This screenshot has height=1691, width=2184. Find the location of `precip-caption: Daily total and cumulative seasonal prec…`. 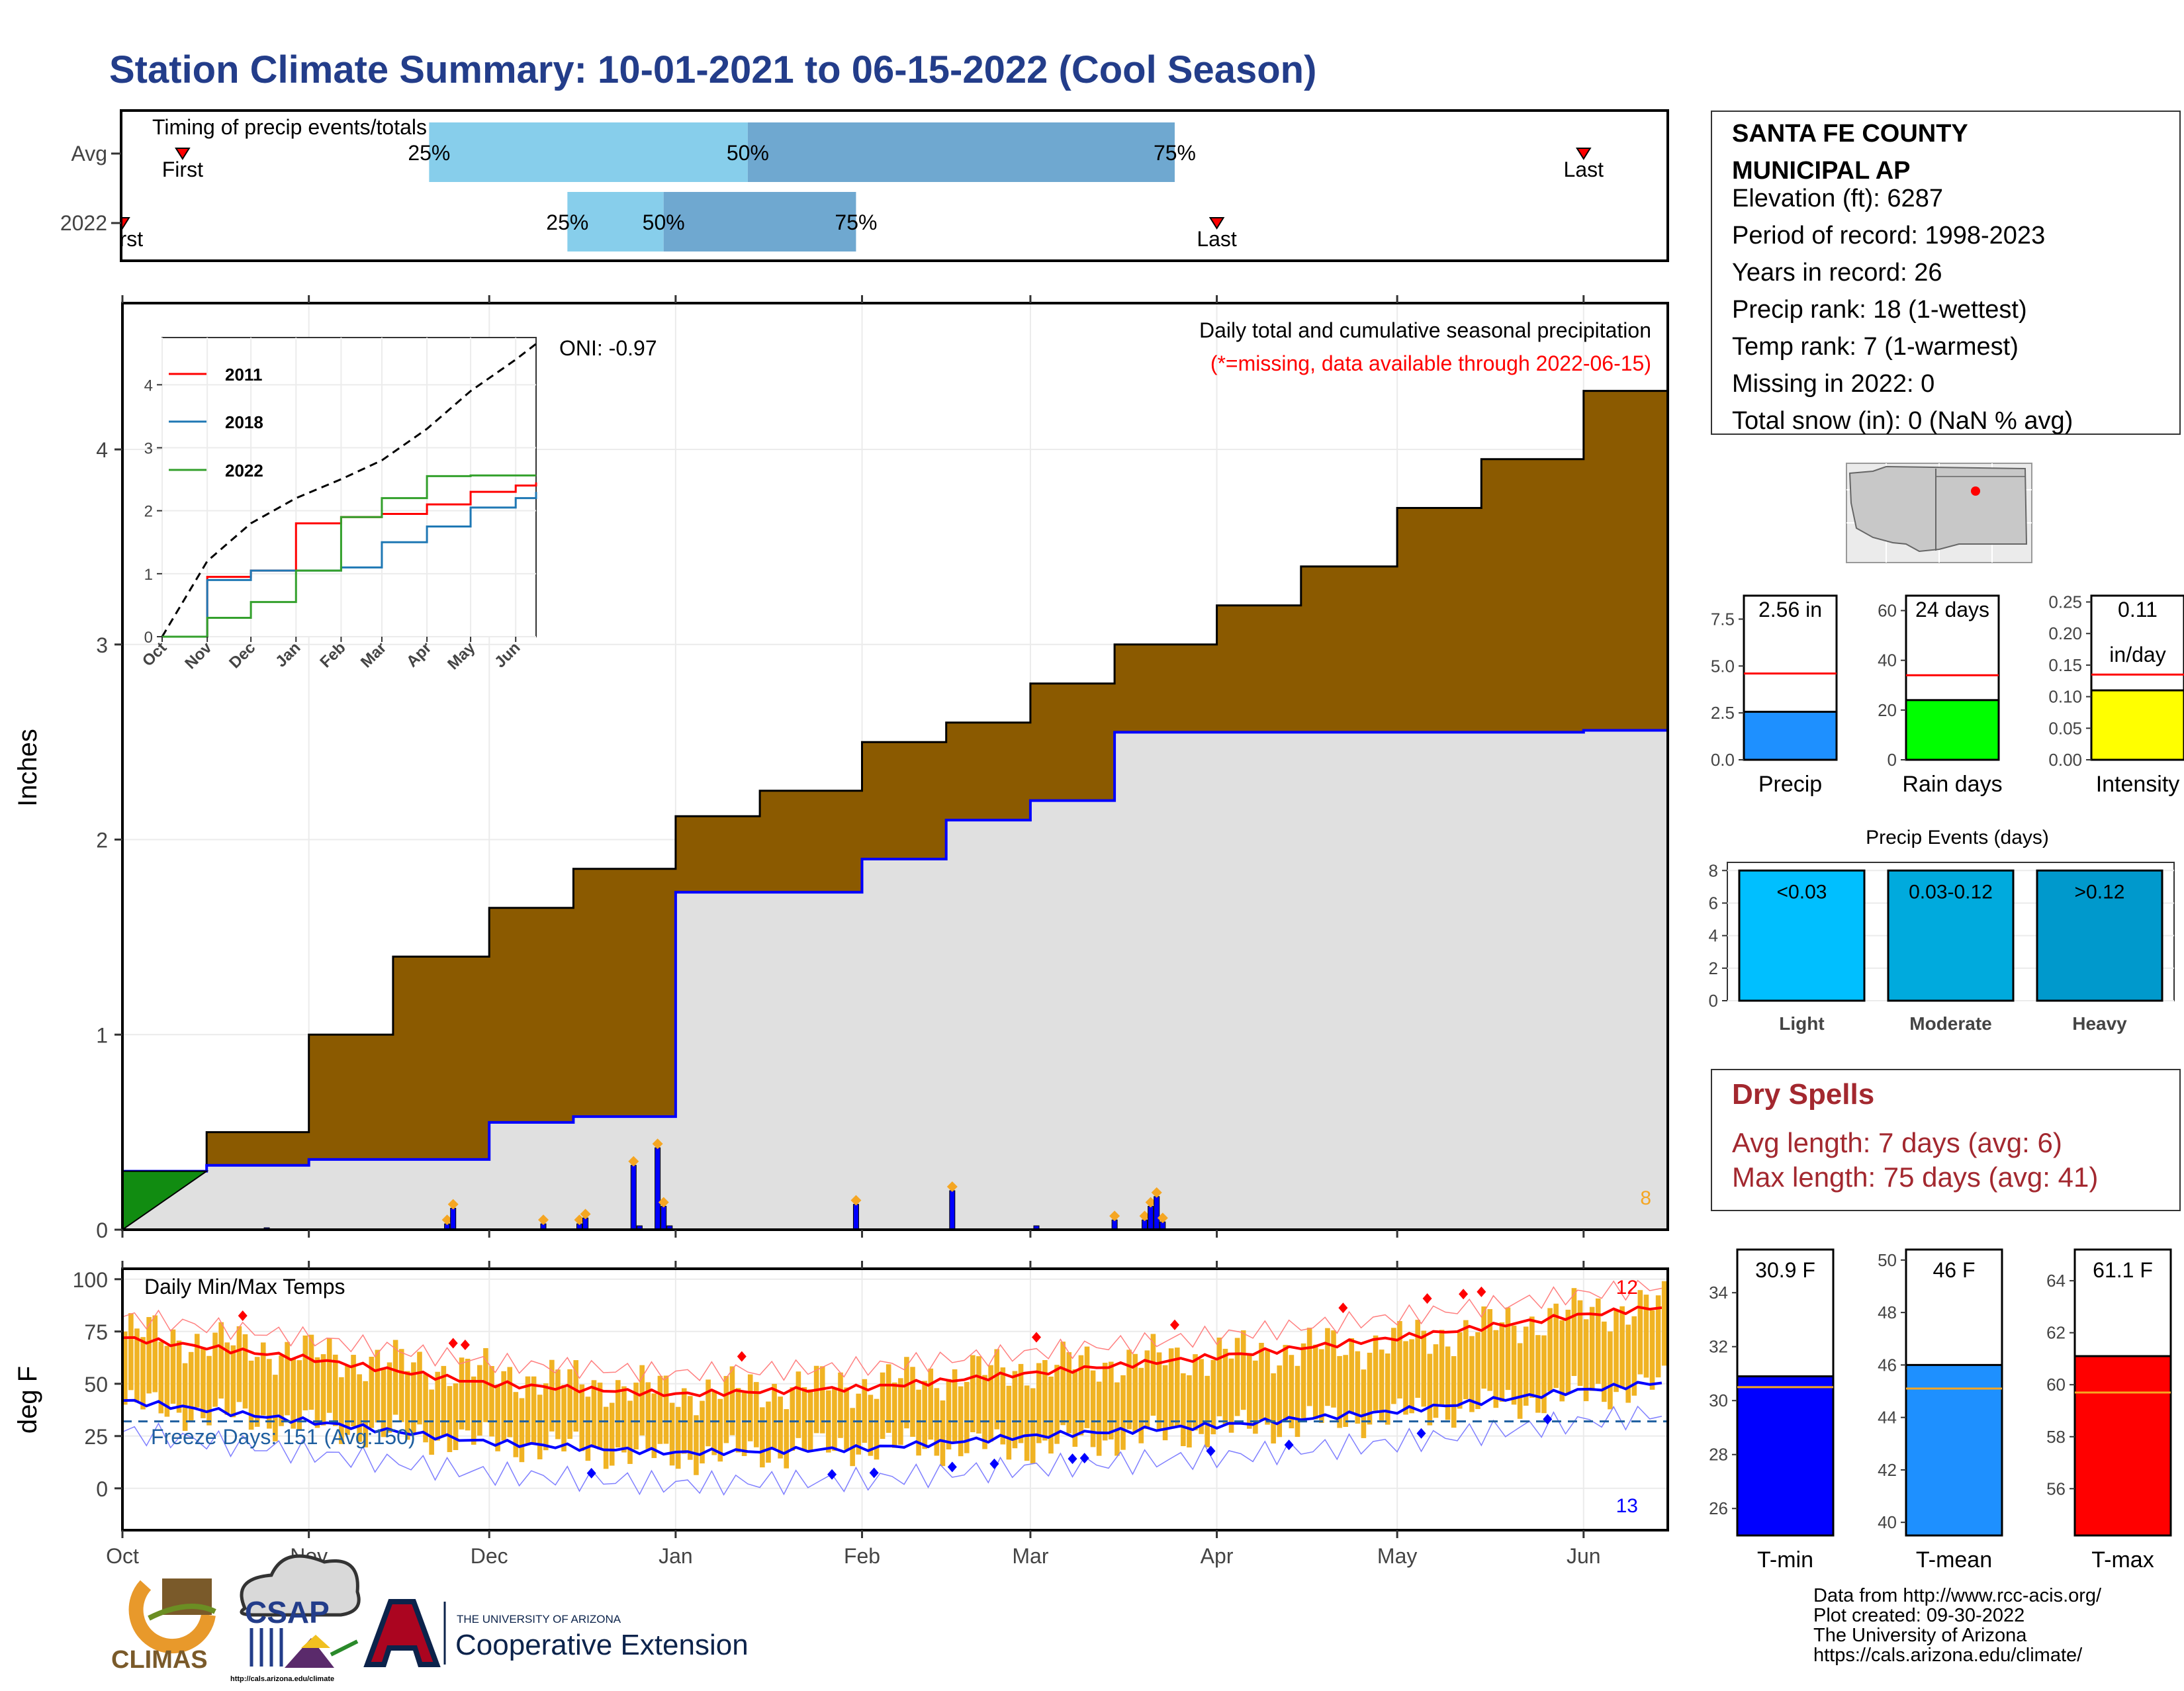

precip-caption: Daily total and cumulative seasonal prec… is located at coordinates (1425, 330).